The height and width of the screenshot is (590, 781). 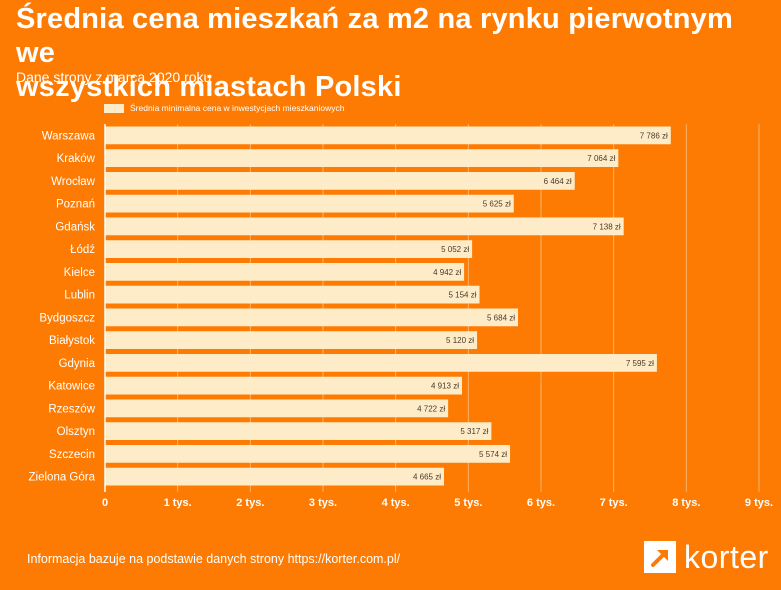 I want to click on x-tick-label: 7 tys., so click(x=614, y=503).